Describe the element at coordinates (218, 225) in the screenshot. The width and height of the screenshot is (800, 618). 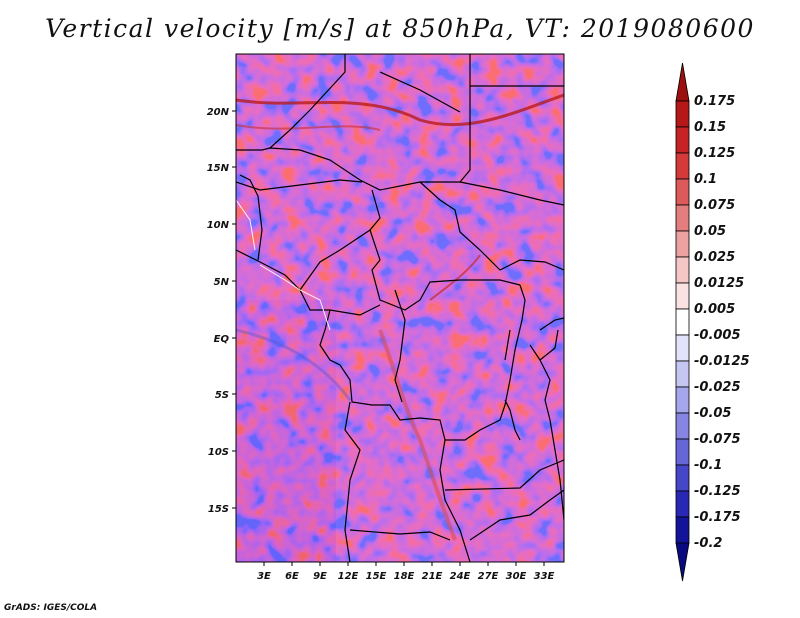
I see `y-tick-label: 10N` at that location.